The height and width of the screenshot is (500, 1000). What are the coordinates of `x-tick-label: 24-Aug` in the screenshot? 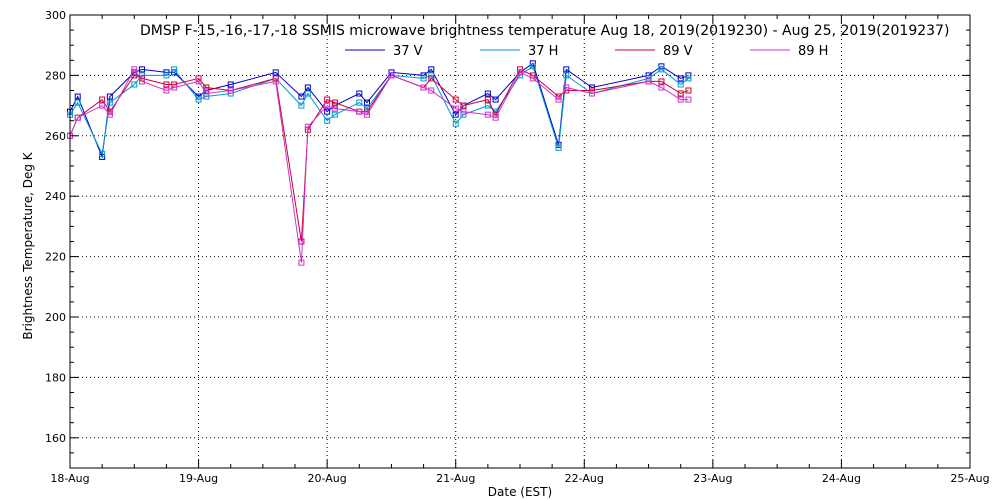 It's located at (841, 478).